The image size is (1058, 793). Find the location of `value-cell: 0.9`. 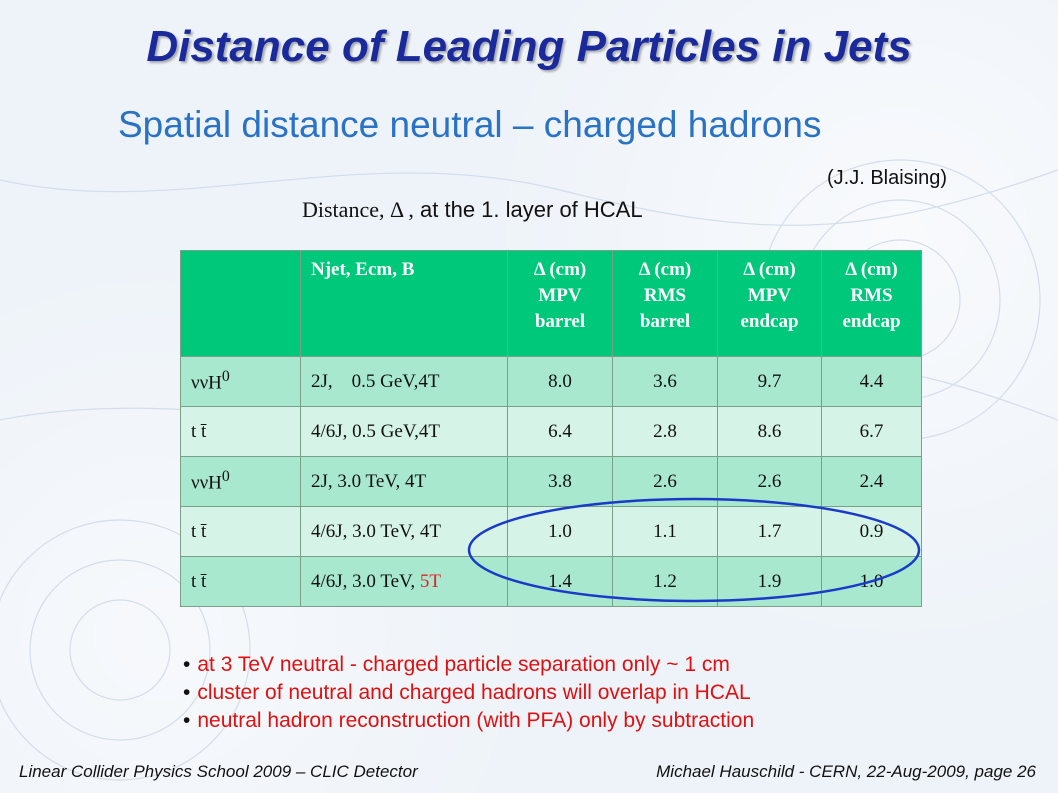

value-cell: 0.9 is located at coordinates (871, 531).